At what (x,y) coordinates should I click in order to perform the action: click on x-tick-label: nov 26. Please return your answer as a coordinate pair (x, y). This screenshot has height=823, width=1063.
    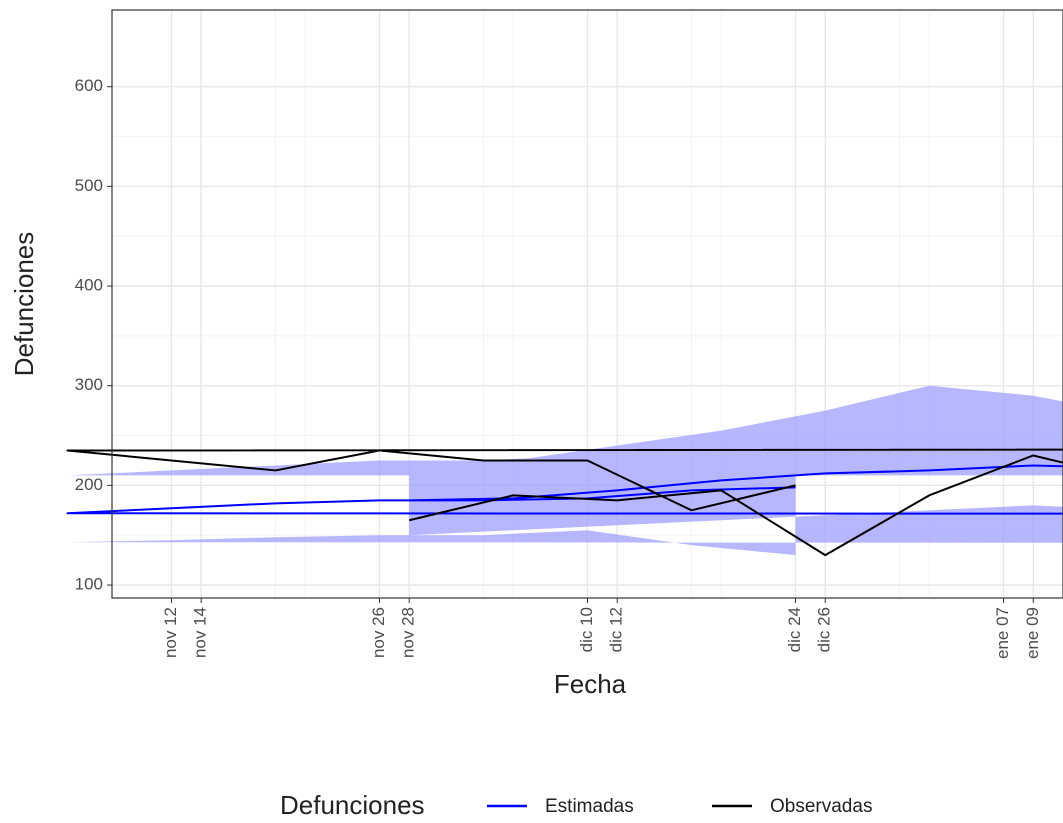
    Looking at the image, I should click on (378, 632).